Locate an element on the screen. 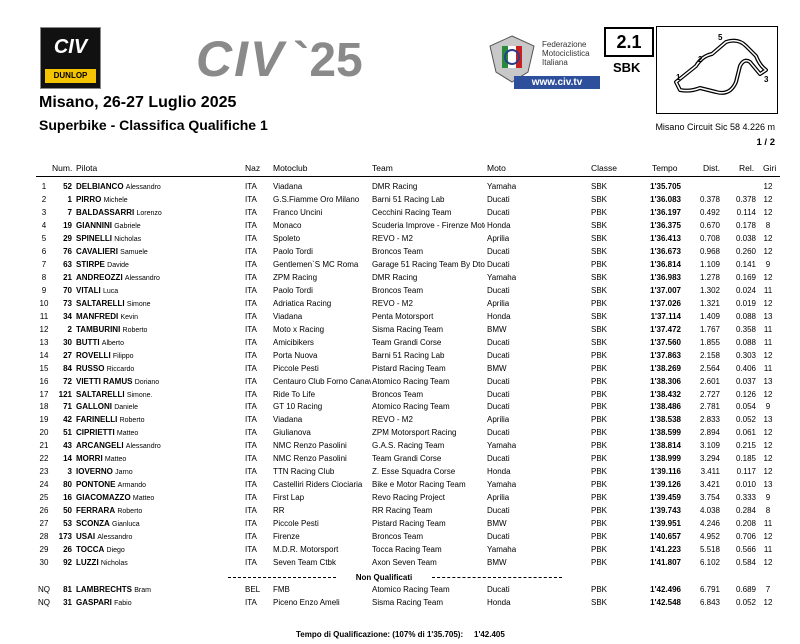 The height and width of the screenshot is (644, 800). column-header: Pilota is located at coordinates (87, 168).